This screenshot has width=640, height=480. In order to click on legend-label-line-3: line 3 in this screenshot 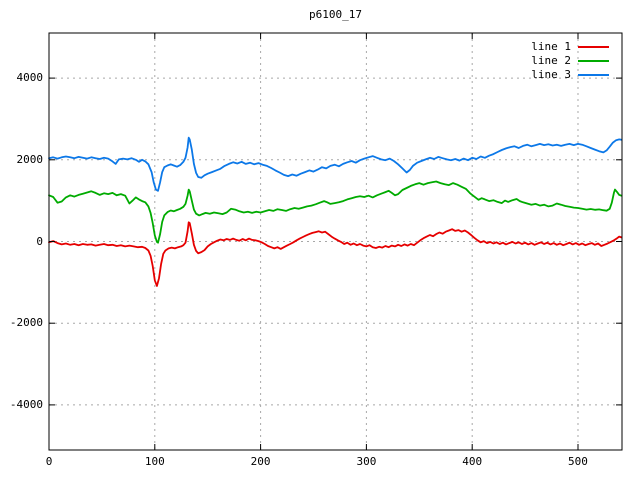, I will do `click(551, 74)`.